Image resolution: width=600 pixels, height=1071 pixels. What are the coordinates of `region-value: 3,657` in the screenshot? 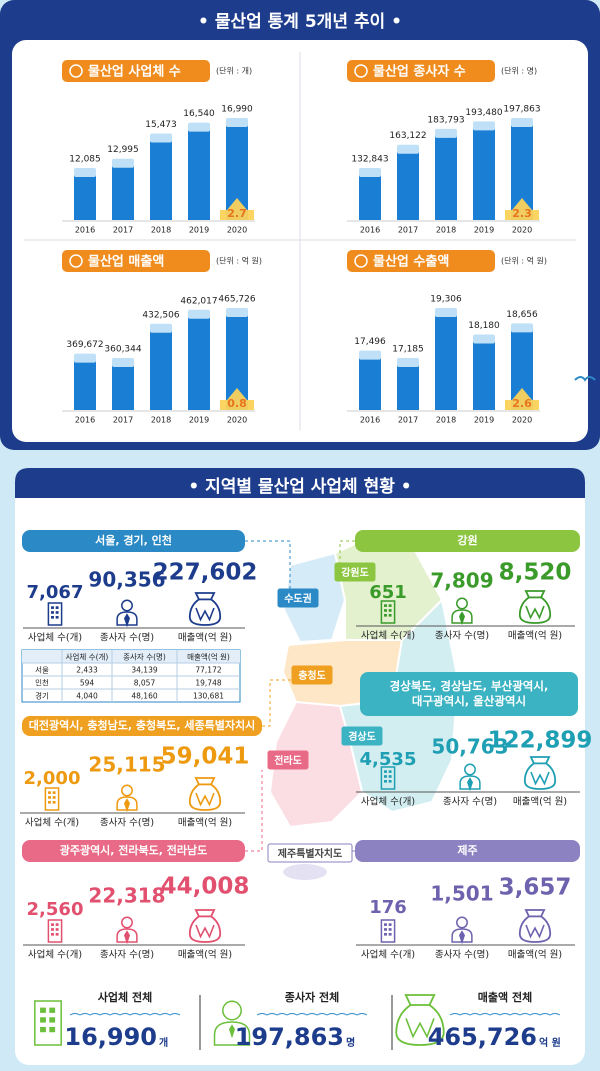 It's located at (535, 888).